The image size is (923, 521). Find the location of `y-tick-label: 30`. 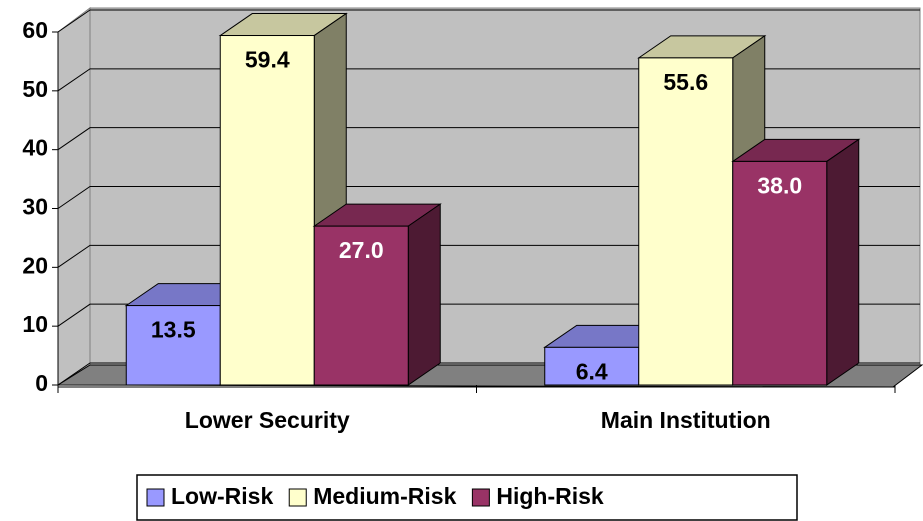

y-tick-label: 30 is located at coordinates (35, 207).